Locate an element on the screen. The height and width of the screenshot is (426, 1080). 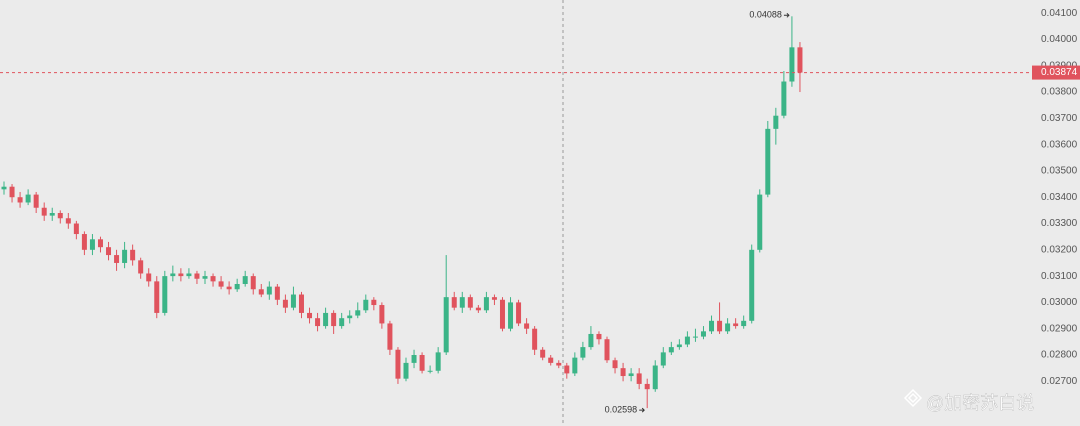
y-tick-label: 0.03700 is located at coordinates (1059, 118).